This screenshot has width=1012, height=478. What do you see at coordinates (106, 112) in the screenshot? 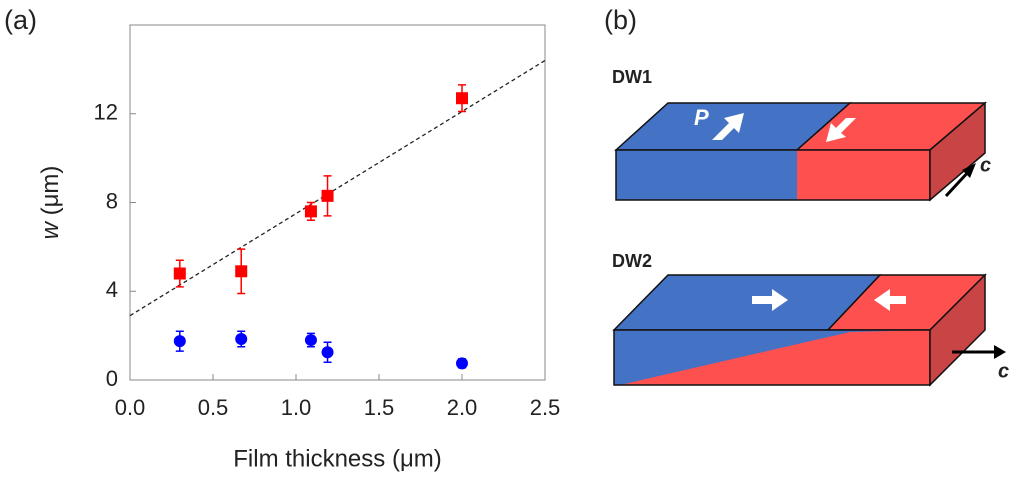
I see `y-tick-label: 12` at bounding box center [106, 112].